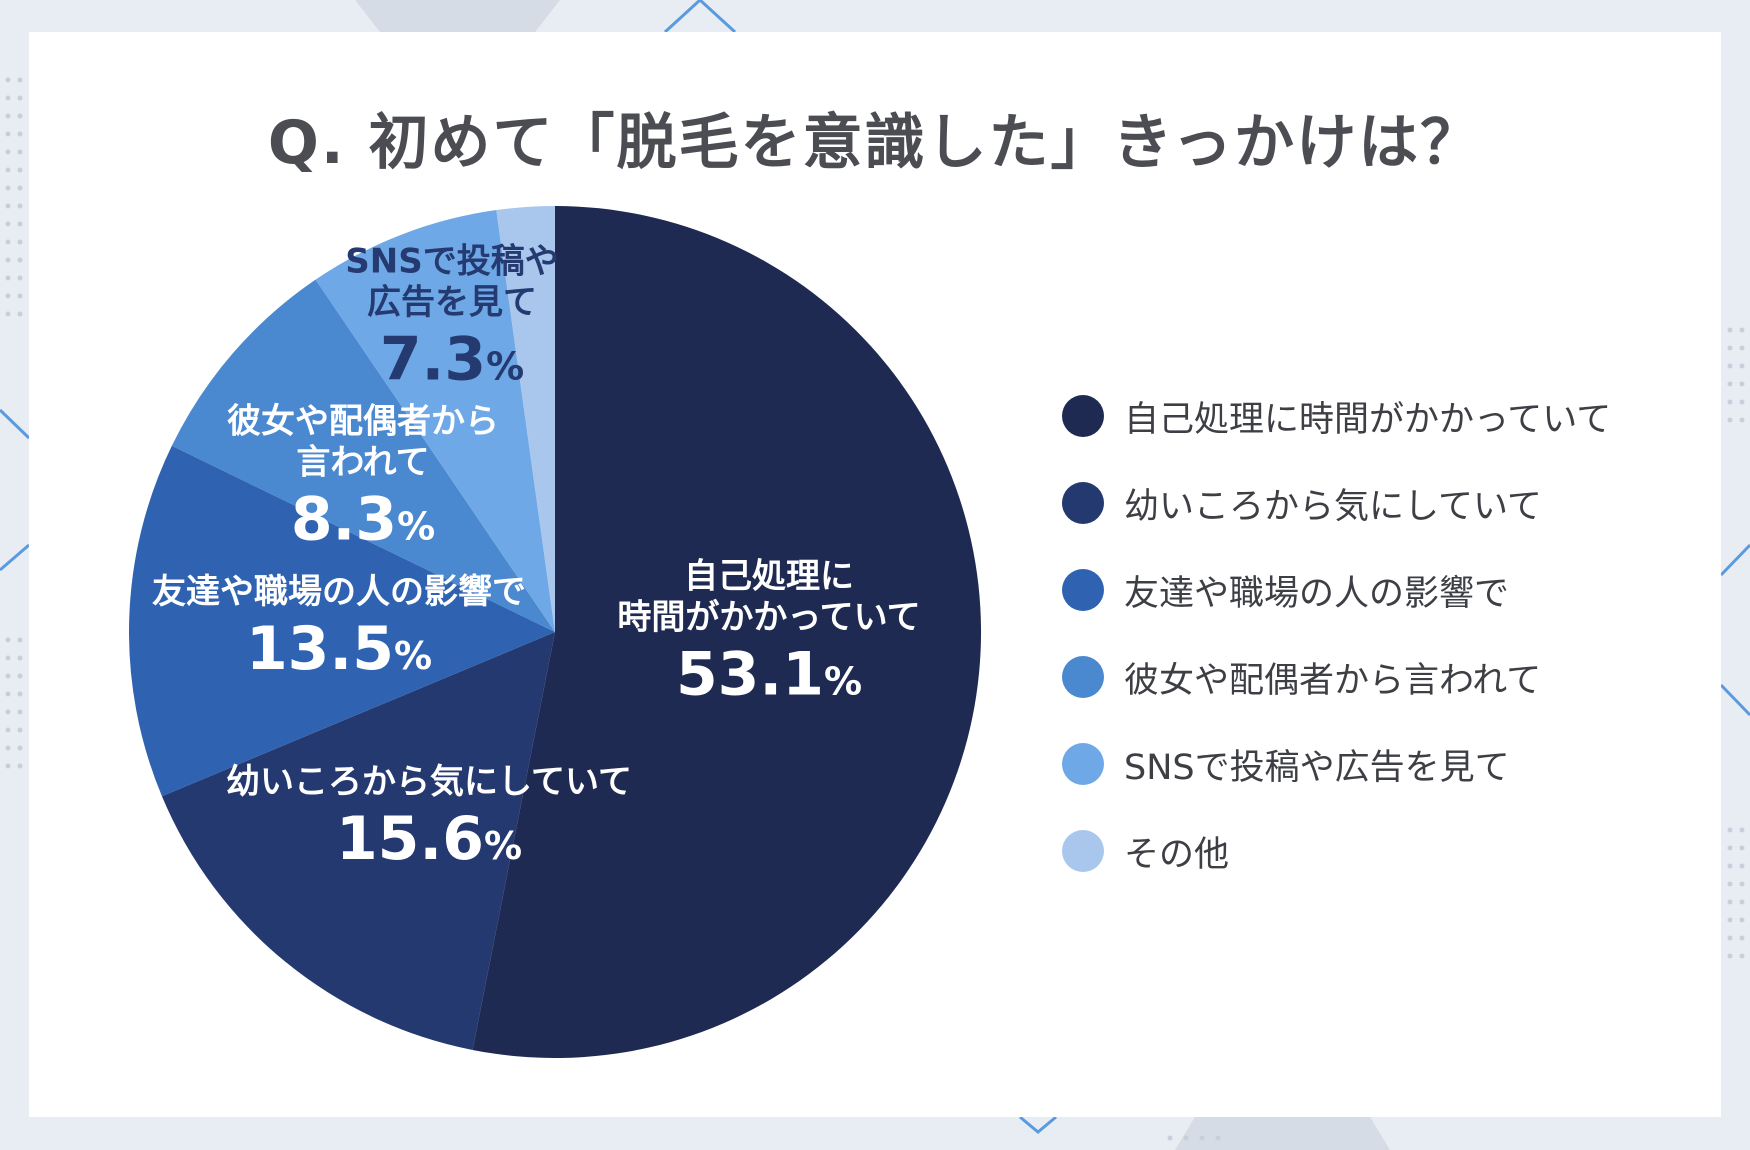 The image size is (1750, 1150). What do you see at coordinates (452, 359) in the screenshot?
I see `slice-label-value: 7.3%` at bounding box center [452, 359].